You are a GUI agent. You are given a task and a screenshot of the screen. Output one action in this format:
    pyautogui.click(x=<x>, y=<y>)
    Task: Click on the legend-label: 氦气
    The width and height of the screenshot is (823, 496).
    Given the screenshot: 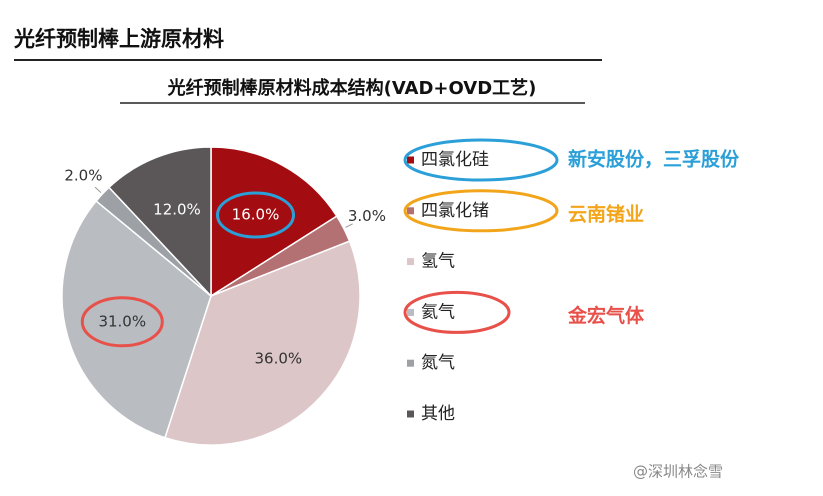 What is the action you would take?
    pyautogui.click(x=438, y=312)
    